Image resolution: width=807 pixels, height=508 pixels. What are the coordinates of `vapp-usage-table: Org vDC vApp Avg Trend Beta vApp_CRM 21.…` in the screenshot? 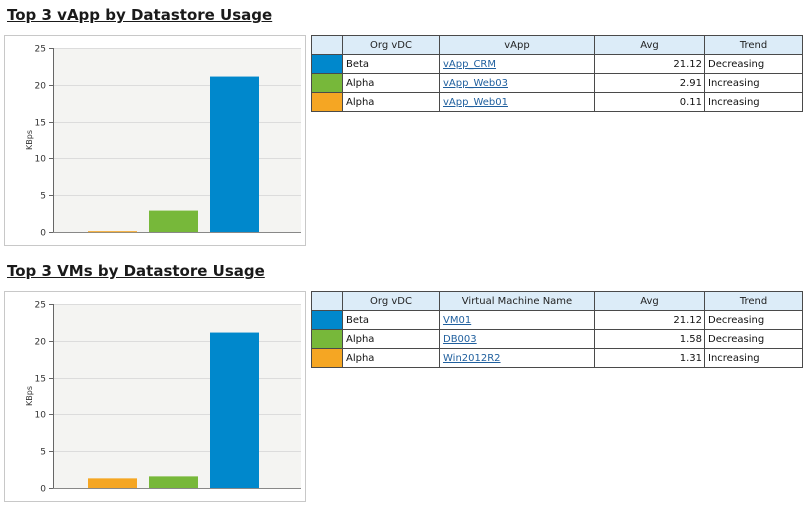 It's located at (557, 73).